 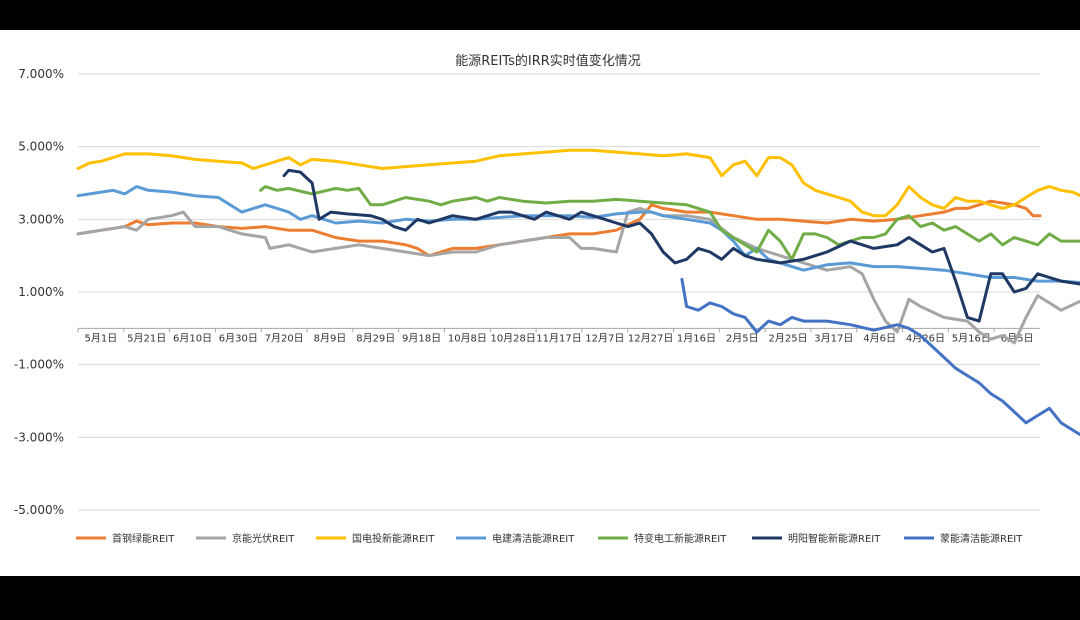 What do you see at coordinates (533, 538) in the screenshot?
I see `legend-label: 电建清洁能源REIT` at bounding box center [533, 538].